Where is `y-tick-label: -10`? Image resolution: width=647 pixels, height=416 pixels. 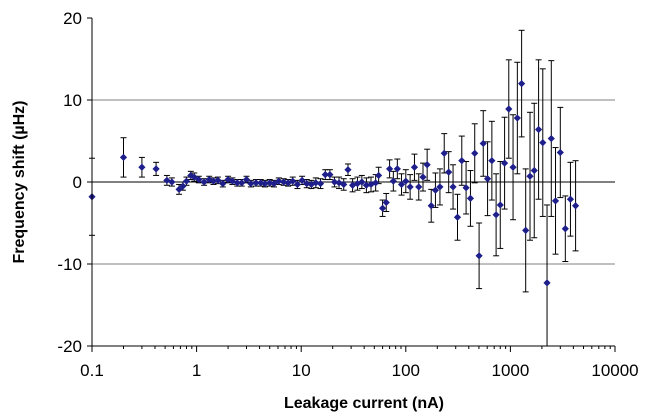
y-tick-label: -10 is located at coordinates (69, 264).